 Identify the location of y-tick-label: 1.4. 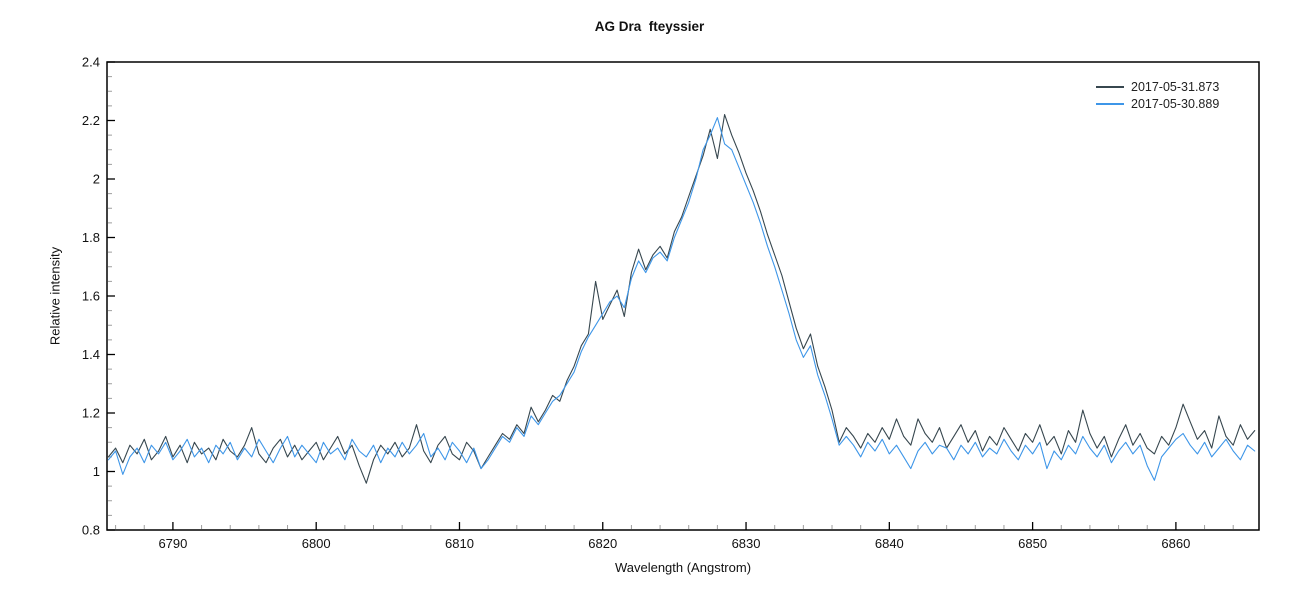
(91, 354).